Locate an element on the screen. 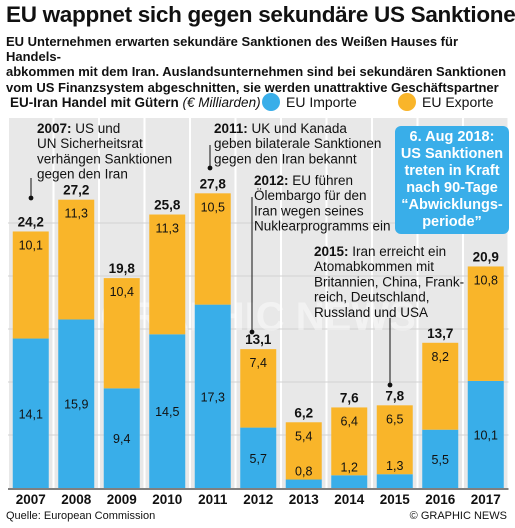 The height and width of the screenshot is (528, 515). tick-label: 2013 is located at coordinates (304, 499).